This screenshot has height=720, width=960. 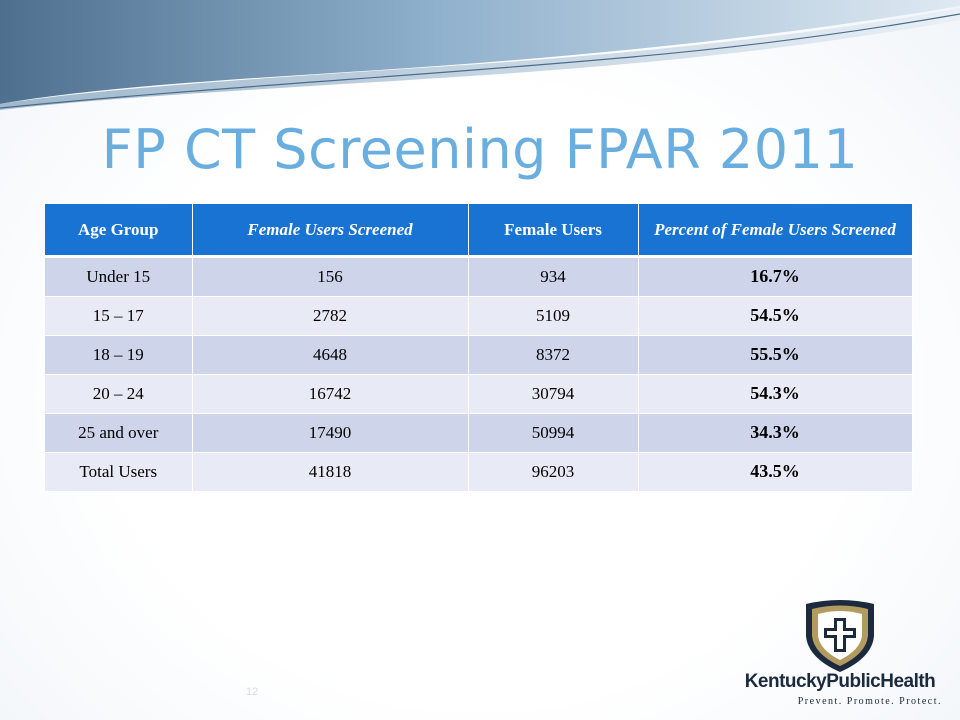 What do you see at coordinates (553, 433) in the screenshot?
I see `users-cell: 50994` at bounding box center [553, 433].